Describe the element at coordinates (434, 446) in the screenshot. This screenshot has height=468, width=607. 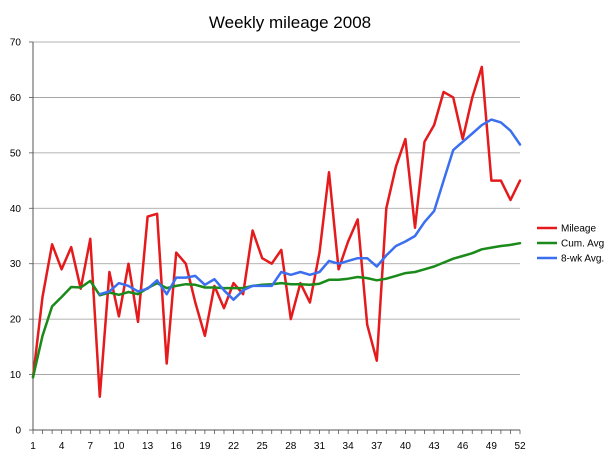
I see `x-tick-label-43: 43` at that location.